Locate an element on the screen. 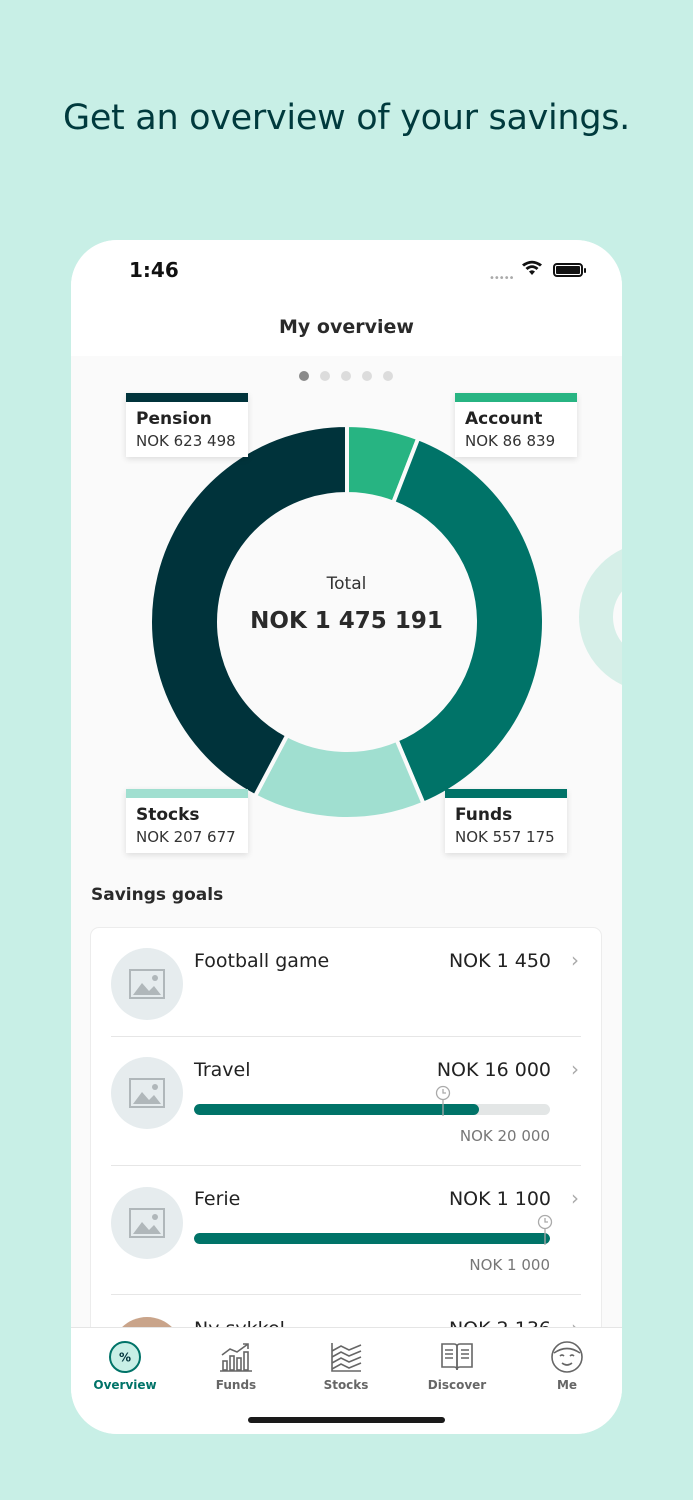 The width and height of the screenshot is (693, 1500). tab-discover: Discover is located at coordinates (457, 1365).